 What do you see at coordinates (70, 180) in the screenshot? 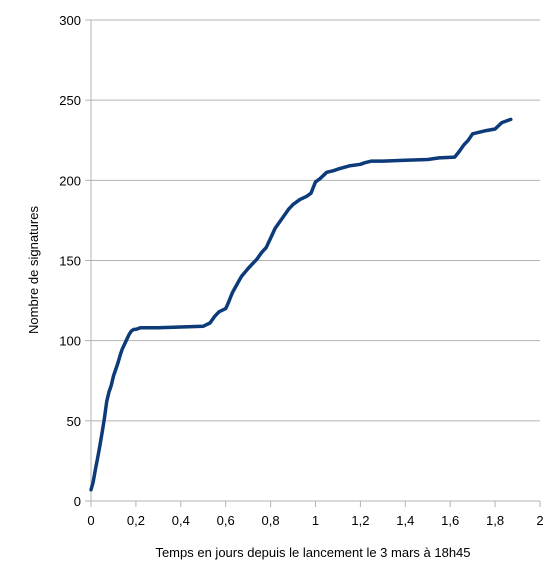
I see `y-tick-label: 200` at bounding box center [70, 180].